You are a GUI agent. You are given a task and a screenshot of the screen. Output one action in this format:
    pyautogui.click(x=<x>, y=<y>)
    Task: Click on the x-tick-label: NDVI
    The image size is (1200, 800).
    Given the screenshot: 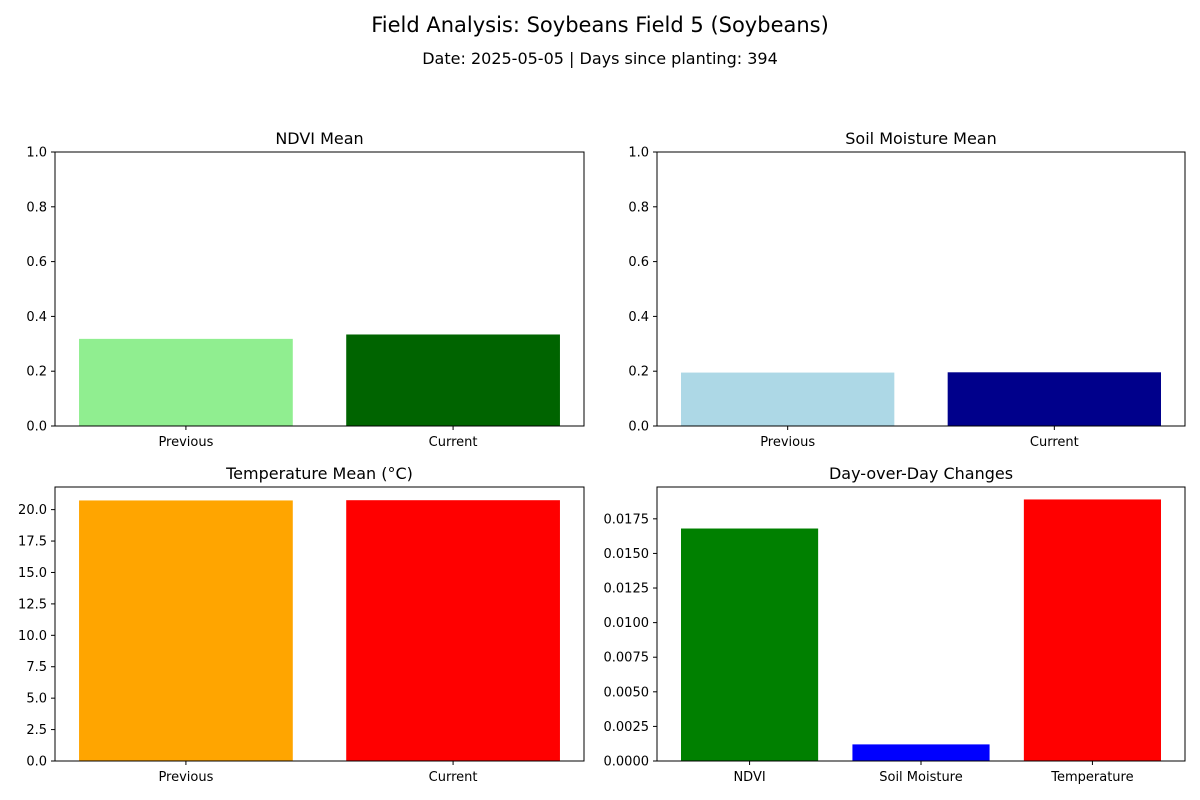 What is the action you would take?
    pyautogui.click(x=749, y=777)
    